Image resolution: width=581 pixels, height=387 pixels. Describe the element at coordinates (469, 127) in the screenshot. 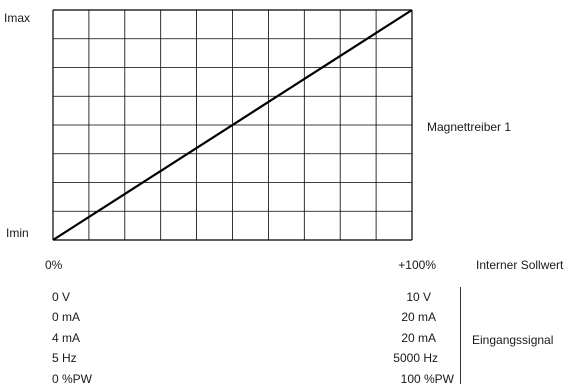

I see `series-label: Magnettreiber 1` at that location.